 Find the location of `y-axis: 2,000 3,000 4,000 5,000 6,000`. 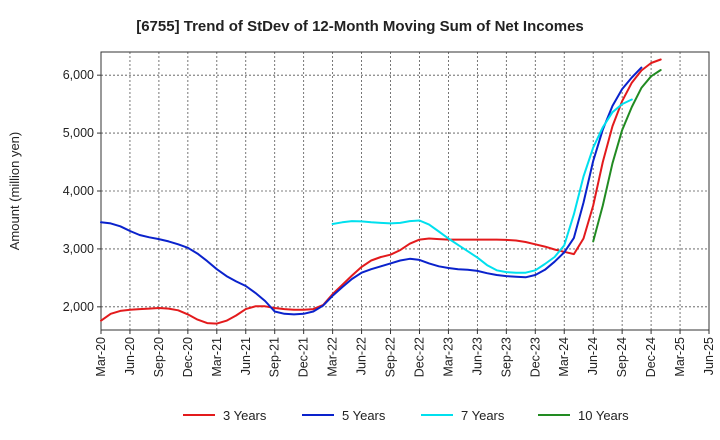

y-axis: 2,000 3,000 4,000 5,000 6,000 is located at coordinates (82, 191).